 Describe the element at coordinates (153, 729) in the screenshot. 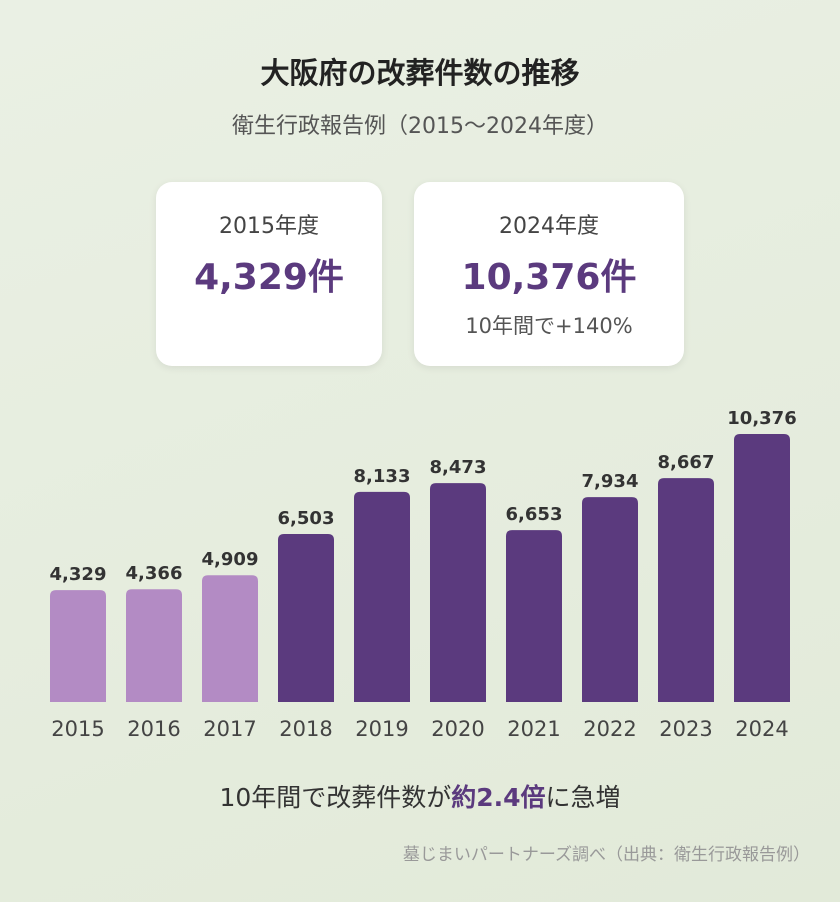

I see `x-tick-label: 2016` at that location.